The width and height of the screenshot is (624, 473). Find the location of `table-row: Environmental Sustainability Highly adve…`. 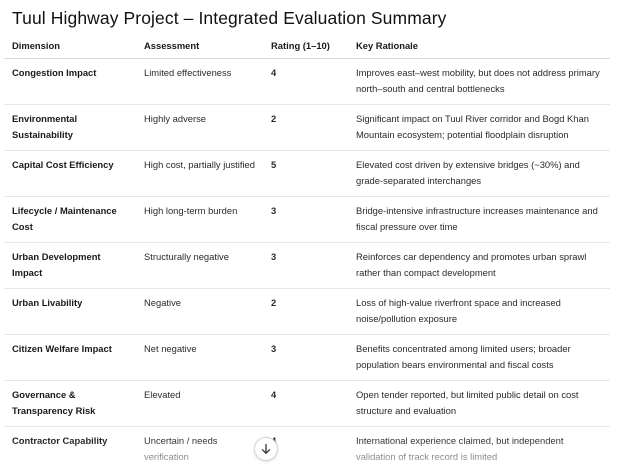

table-row: Environmental Sustainability Highly adve… is located at coordinates (307, 127).